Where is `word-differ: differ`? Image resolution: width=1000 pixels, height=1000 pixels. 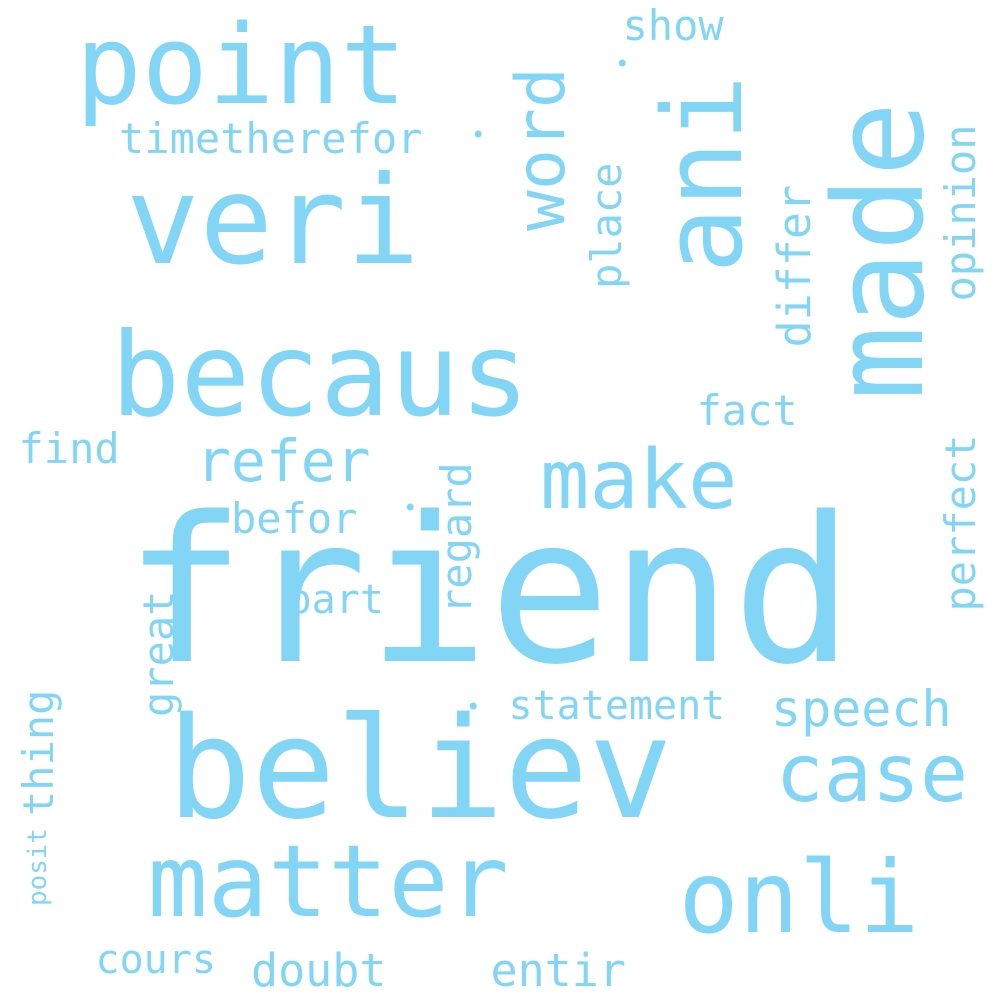
word-differ: differ is located at coordinates (794, 266).